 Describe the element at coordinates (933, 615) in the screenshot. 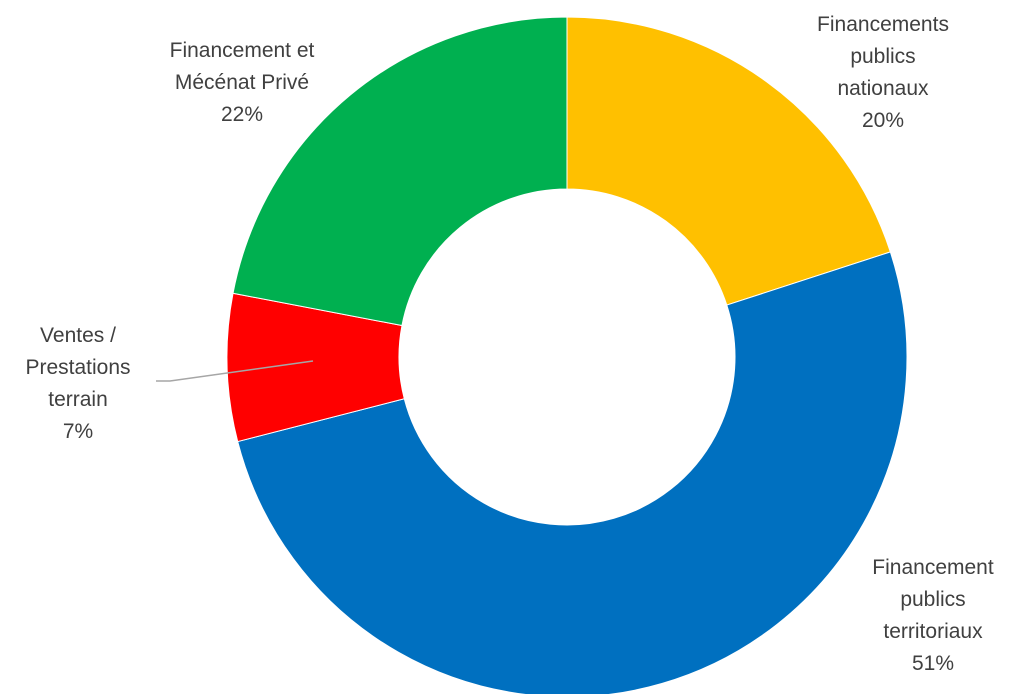

I see `slice-label-2: Financement publics territoriaux 51%` at that location.